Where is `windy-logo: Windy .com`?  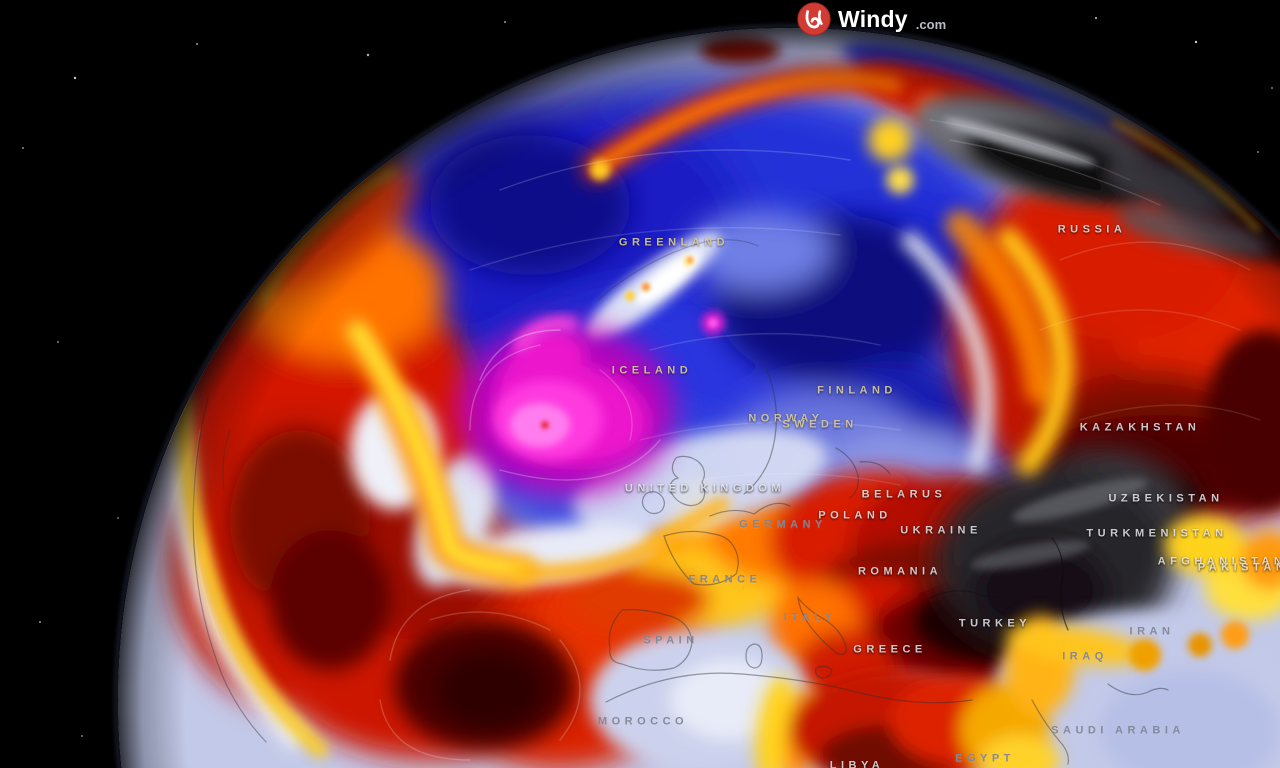 windy-logo: Windy .com is located at coordinates (871, 19).